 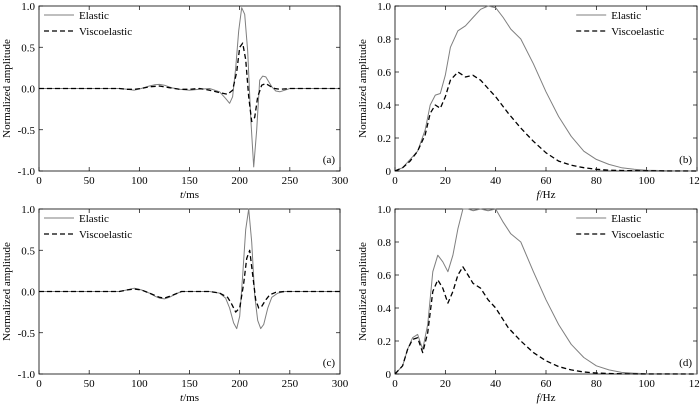 What do you see at coordinates (685, 160) in the screenshot?
I see `panel-tag: (b)` at bounding box center [685, 160].